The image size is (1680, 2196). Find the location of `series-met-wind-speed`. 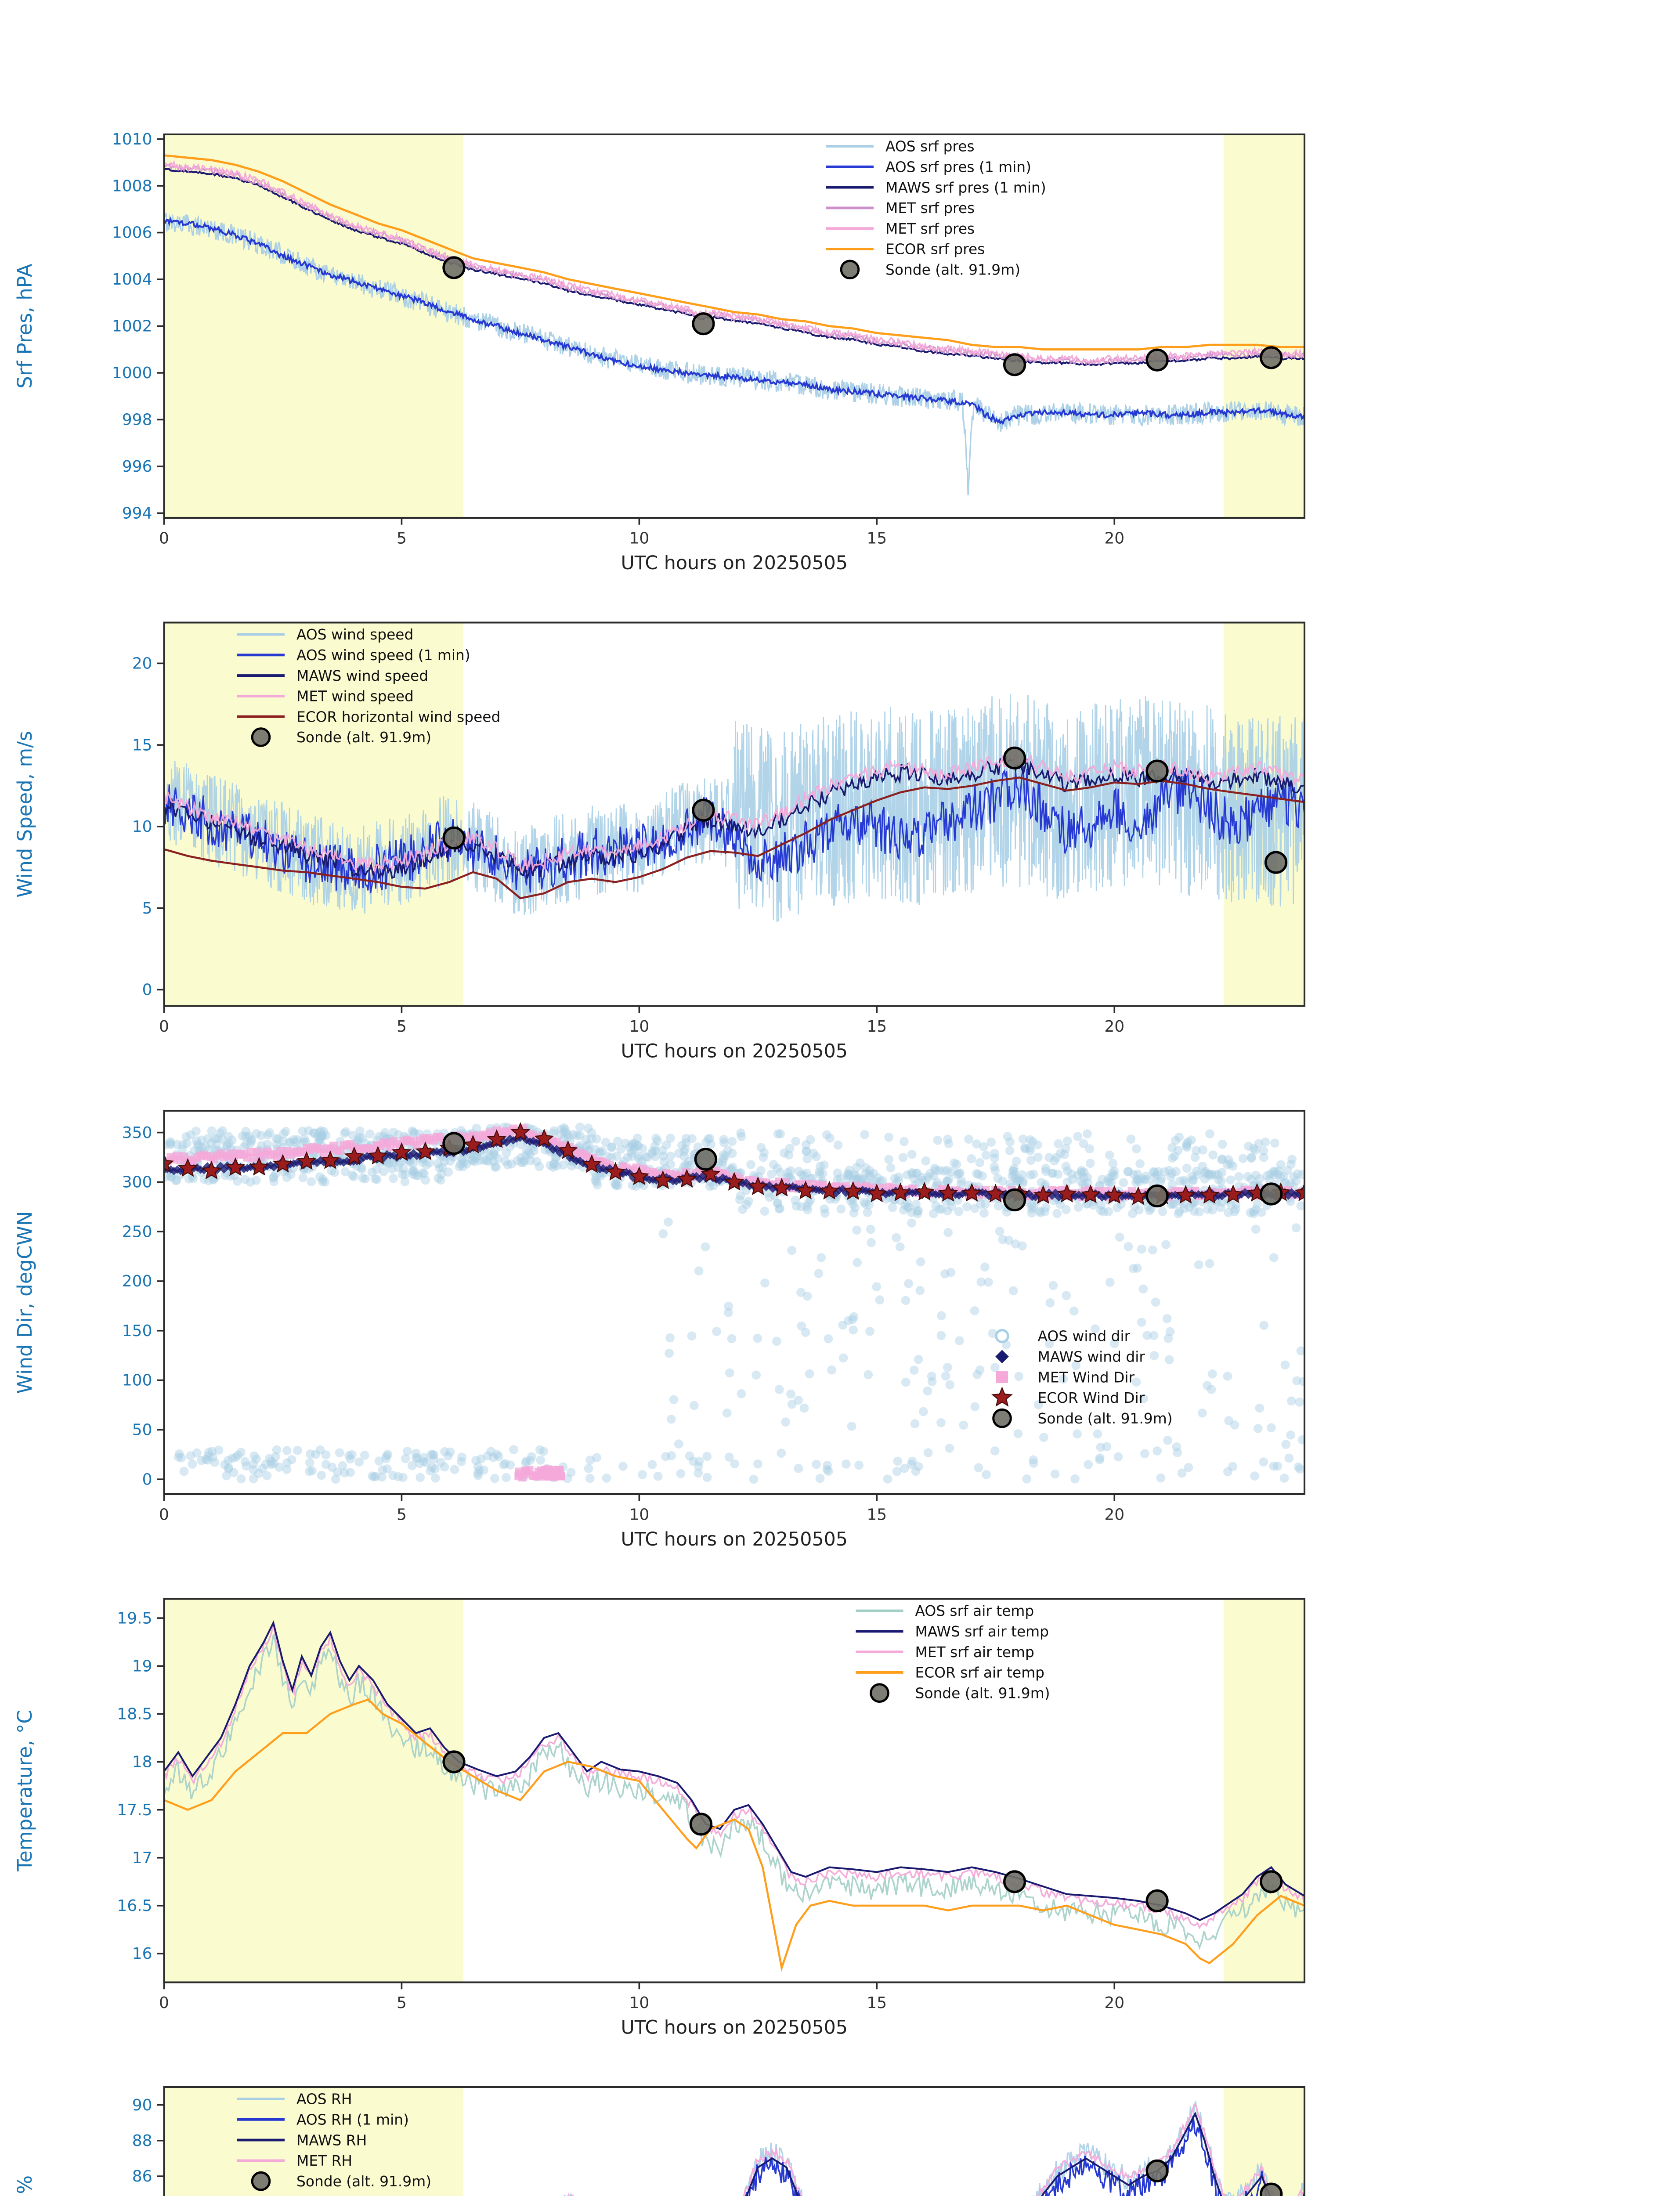

series-met-wind-speed is located at coordinates (734, 812).